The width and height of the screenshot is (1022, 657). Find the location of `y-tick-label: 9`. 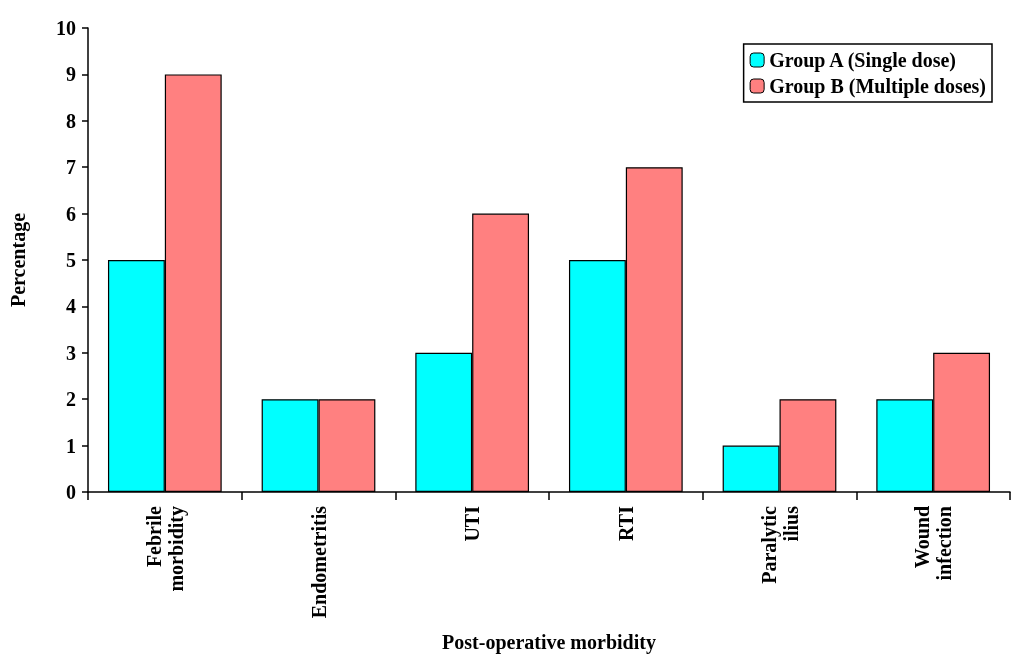

y-tick-label: 9 is located at coordinates (71, 74).